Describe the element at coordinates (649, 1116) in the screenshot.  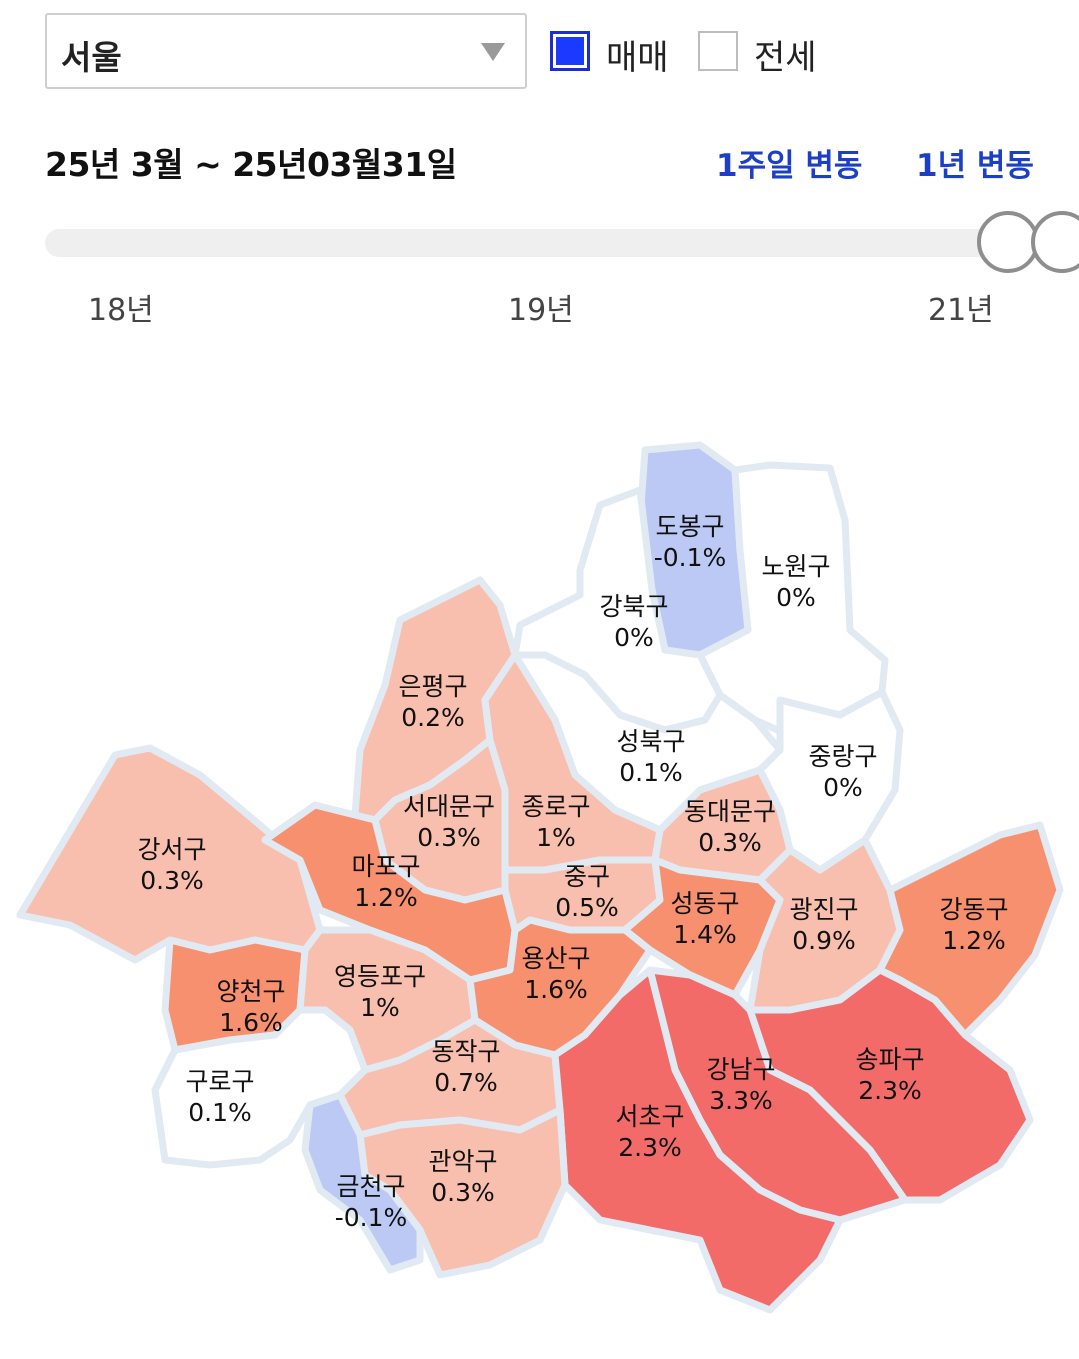
I see `district-name-label: 서초구` at that location.